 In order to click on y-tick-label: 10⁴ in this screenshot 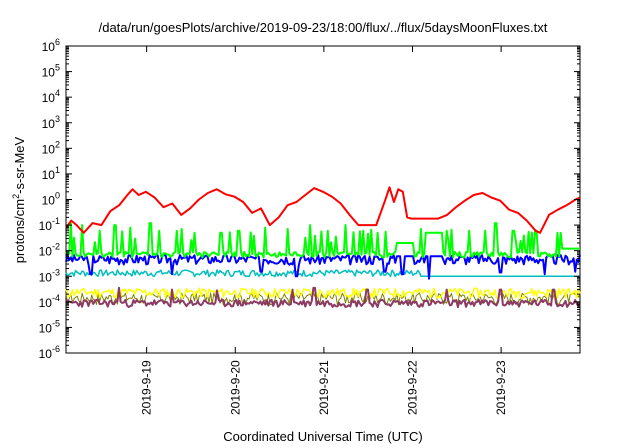, I will do `click(51, 96)`.